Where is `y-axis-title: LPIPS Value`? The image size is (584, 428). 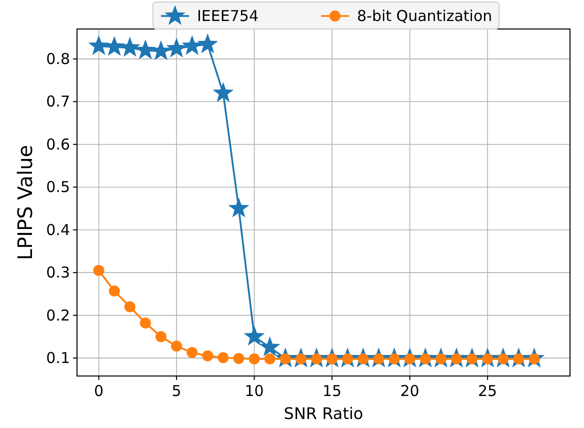 y-axis-title: LPIPS Value is located at coordinates (25, 202).